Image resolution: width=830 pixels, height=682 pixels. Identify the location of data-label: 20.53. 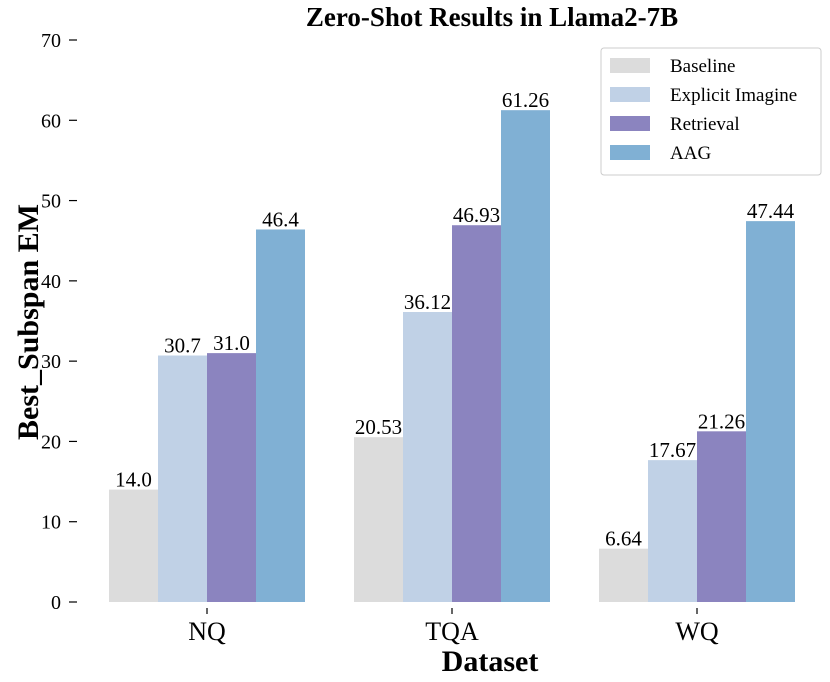
(378, 427).